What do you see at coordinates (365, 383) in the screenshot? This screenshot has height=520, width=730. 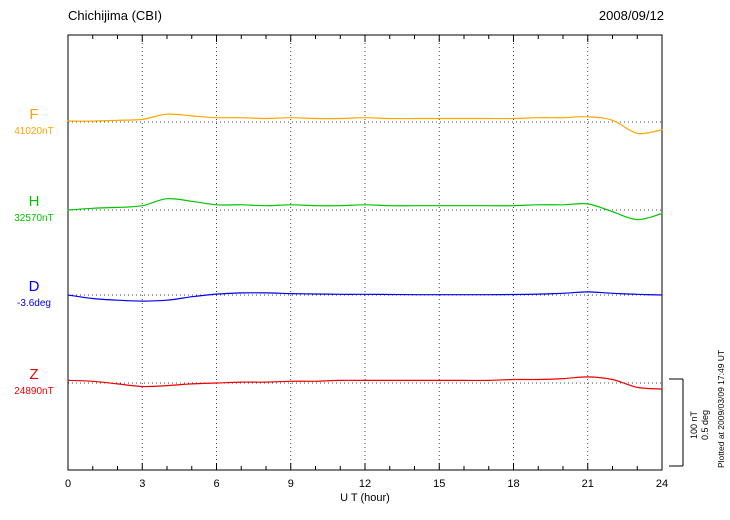 I see `trace-Z` at bounding box center [365, 383].